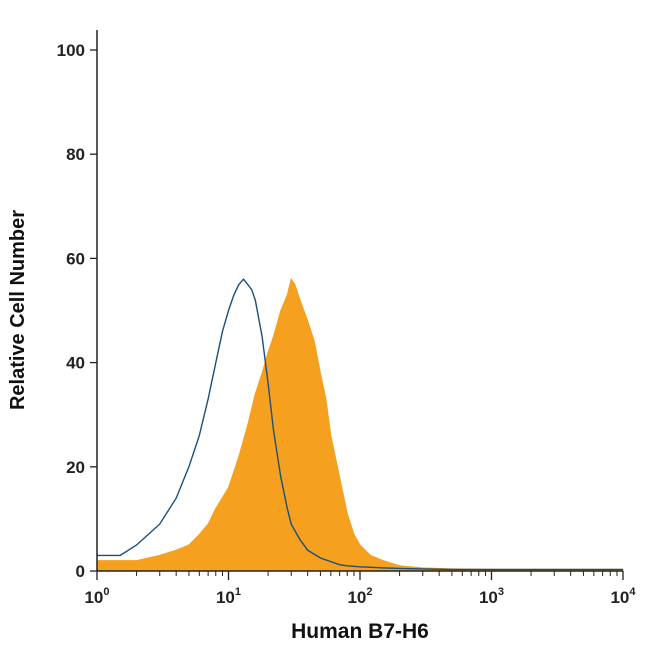 The width and height of the screenshot is (650, 650). What do you see at coordinates (75, 363) in the screenshot?
I see `y-tick-label: 40` at bounding box center [75, 363].